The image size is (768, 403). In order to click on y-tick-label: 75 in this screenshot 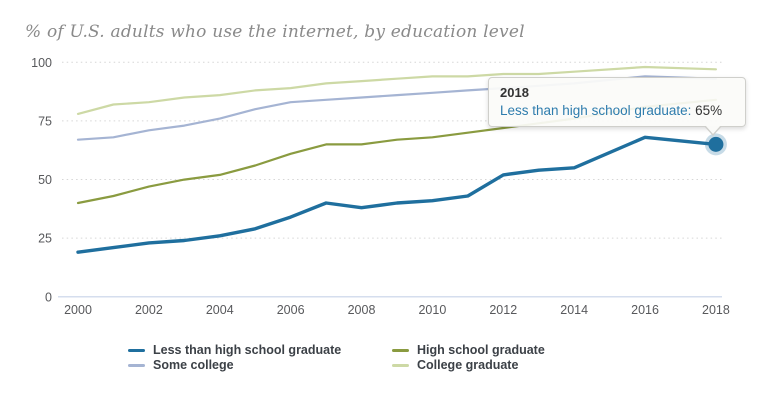, I will do `click(45, 121)`.